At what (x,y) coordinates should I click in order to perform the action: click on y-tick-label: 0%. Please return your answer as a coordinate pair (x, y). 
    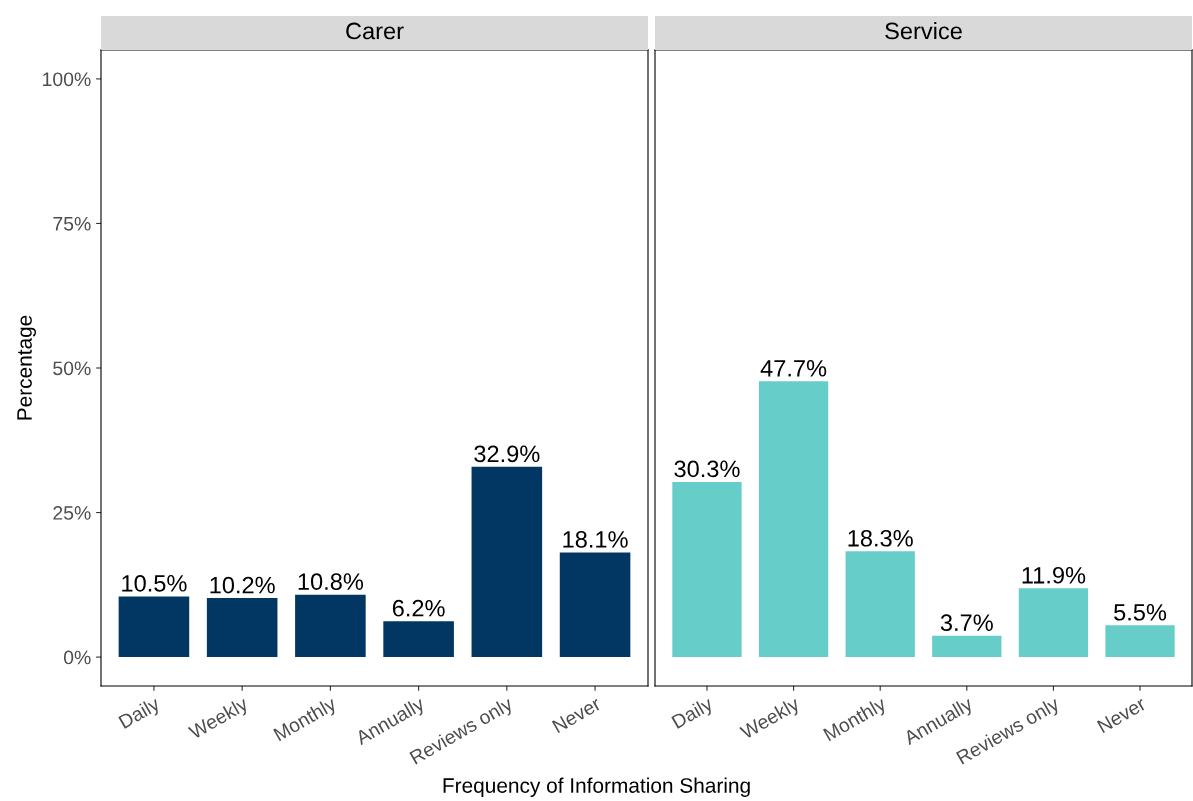
    Looking at the image, I should click on (77, 657).